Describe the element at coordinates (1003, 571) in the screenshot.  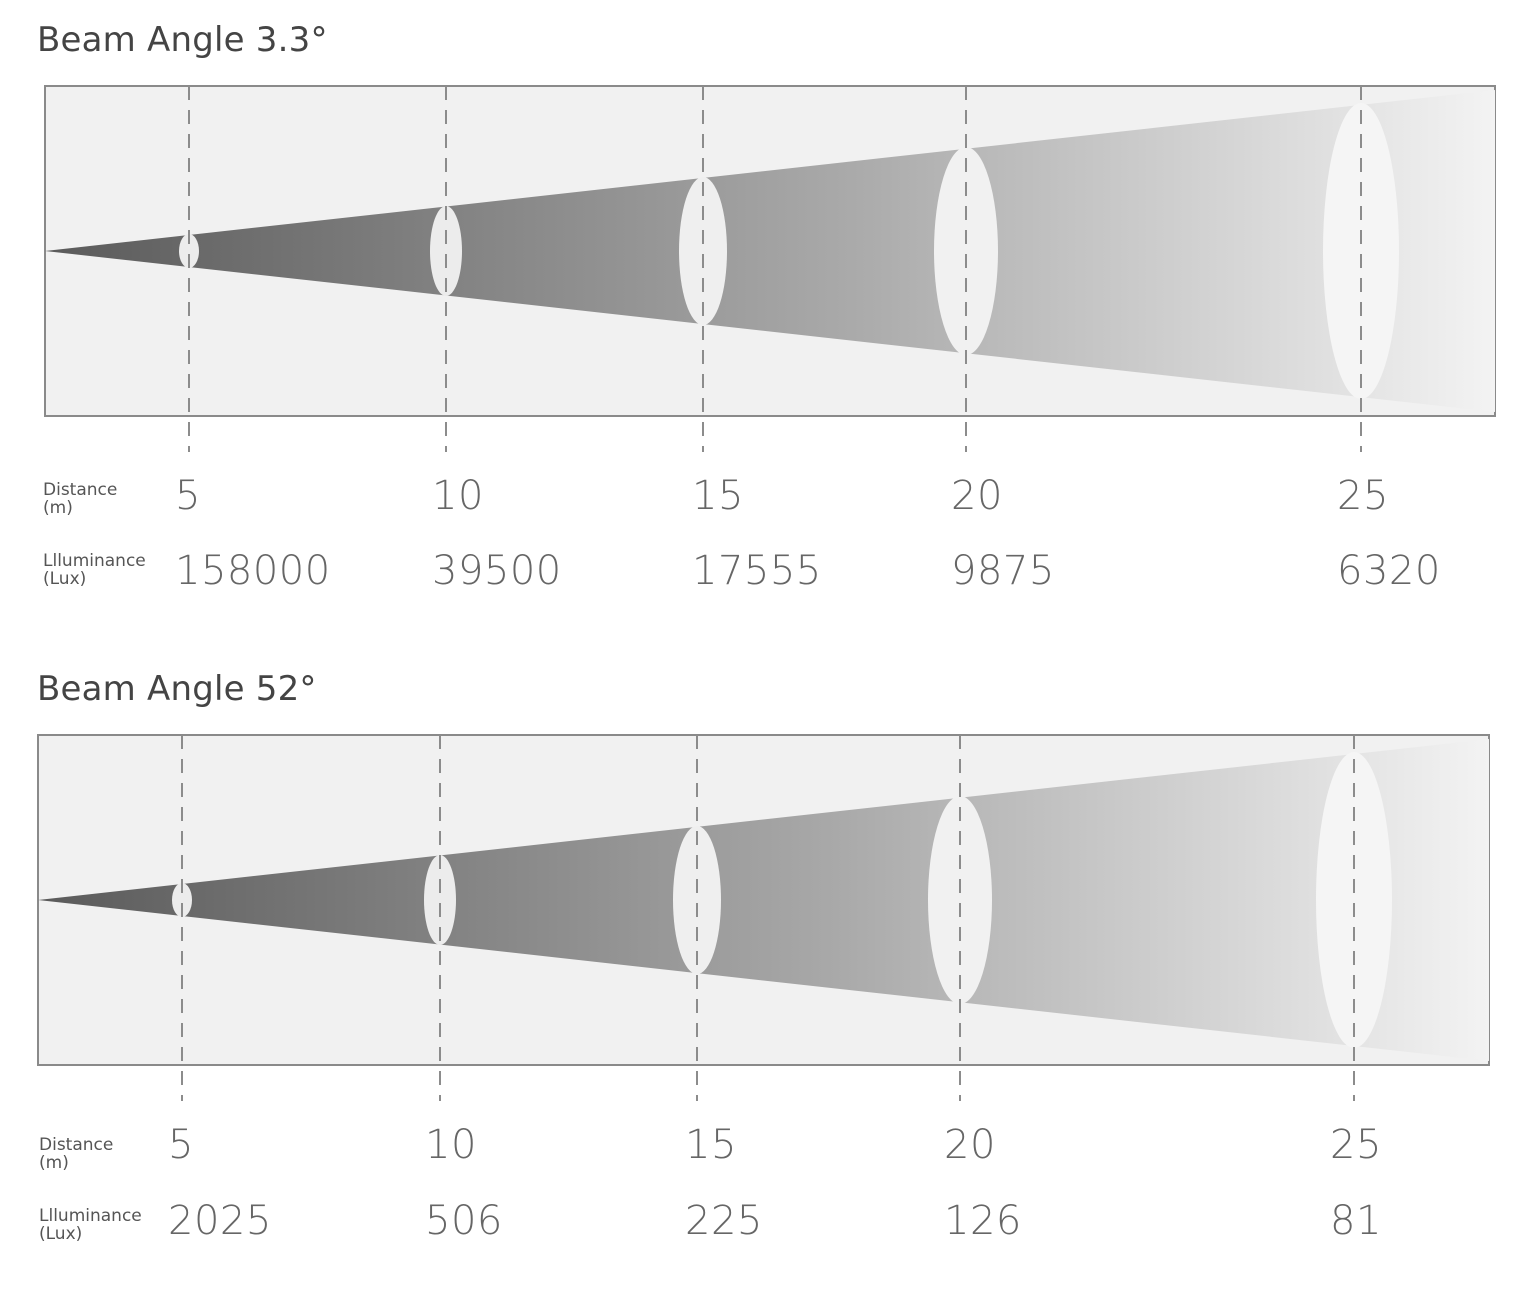
I see `illuminance-value: 9875` at that location.